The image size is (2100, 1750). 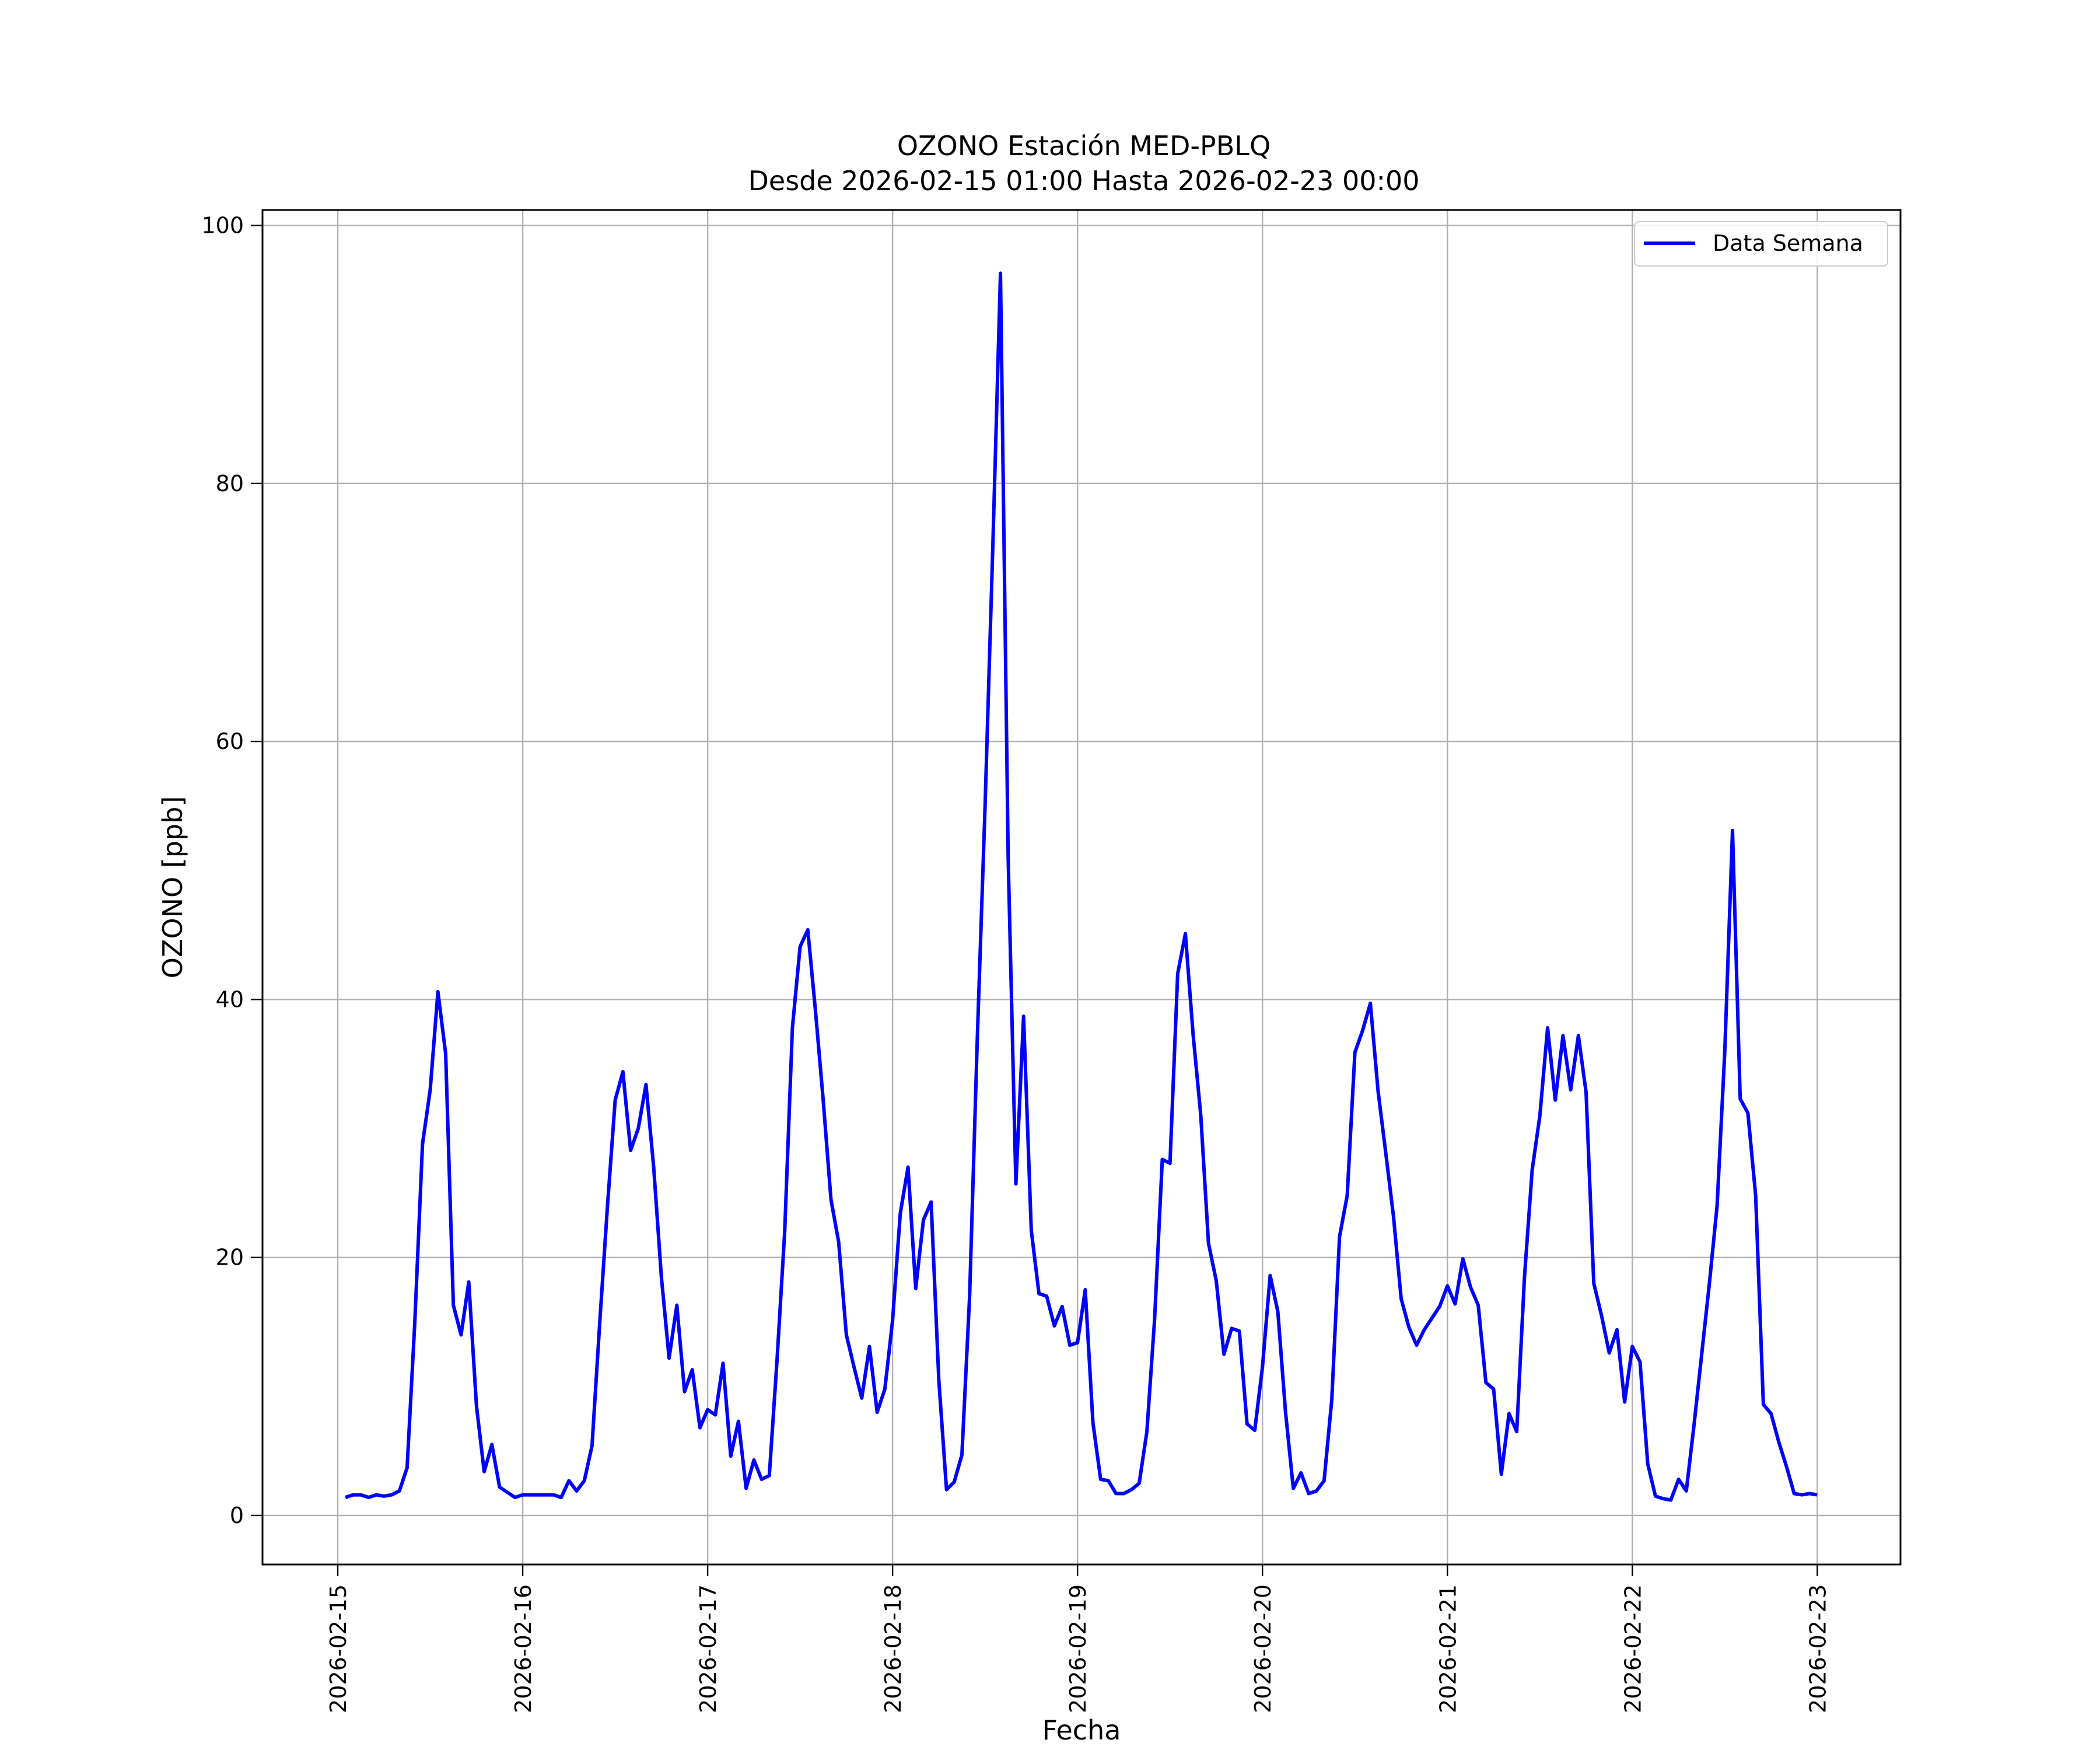 What do you see at coordinates (230, 999) in the screenshot?
I see `y-tick-label: 40` at bounding box center [230, 999].